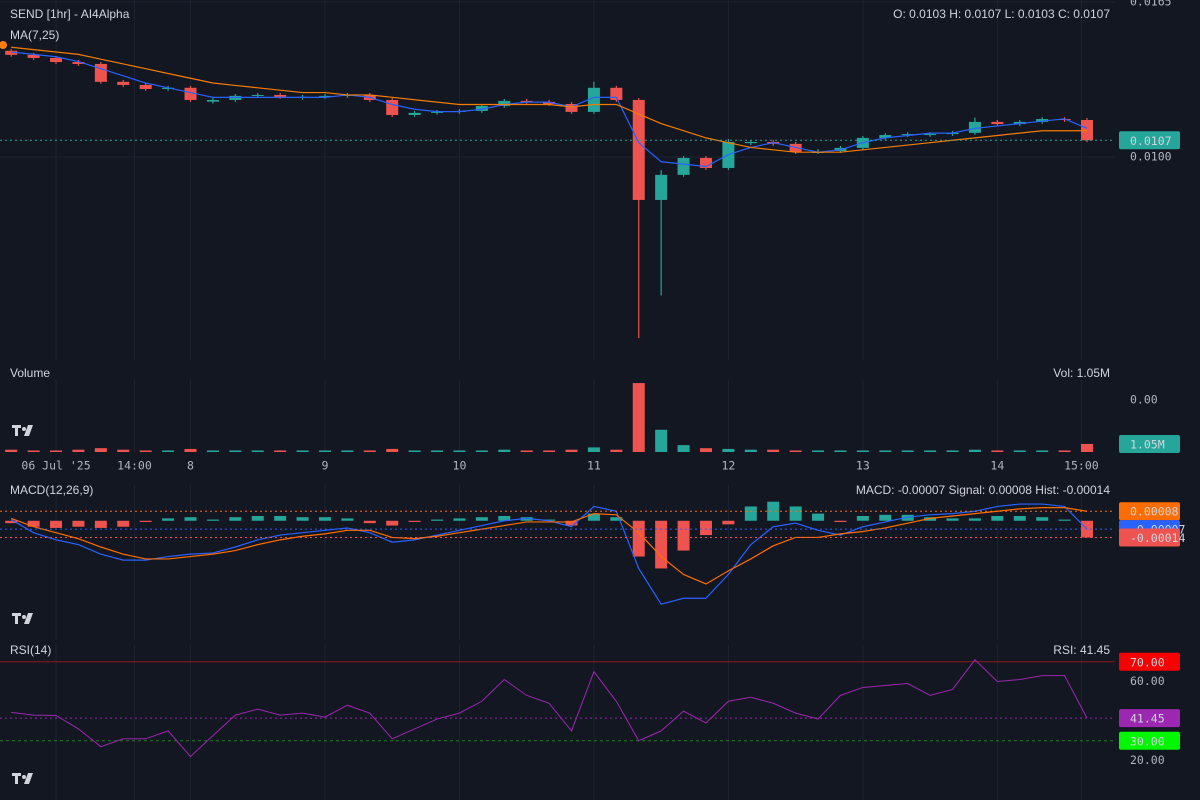 The width and height of the screenshot is (1200, 800). Describe the element at coordinates (3, 45) in the screenshot. I see `start-dot` at that location.